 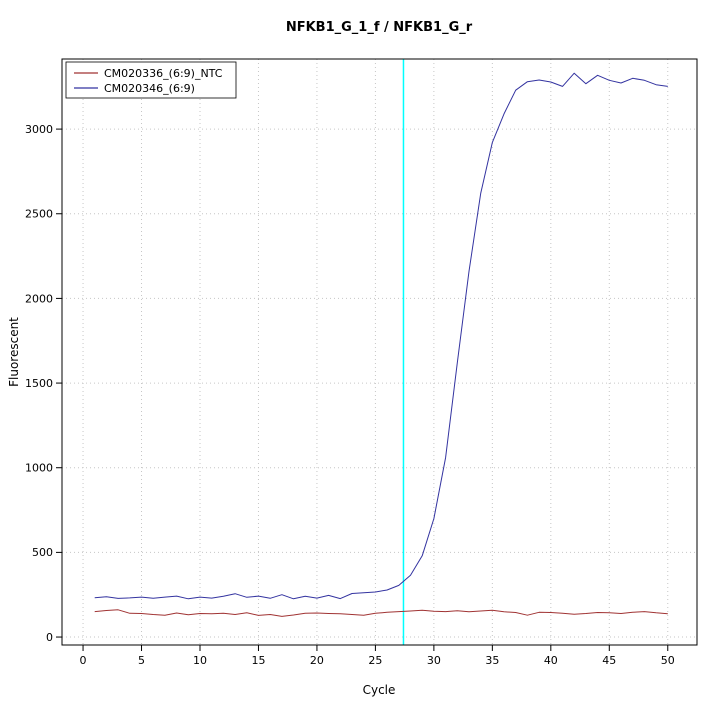 I want to click on x-axis-label: Cycle, so click(x=379, y=690).